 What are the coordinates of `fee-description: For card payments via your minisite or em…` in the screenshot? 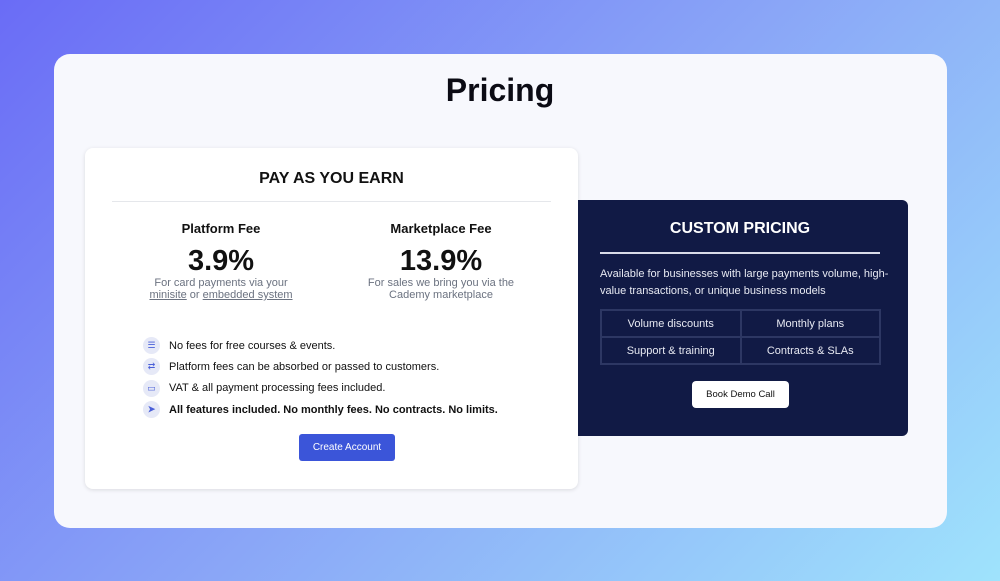 It's located at (221, 289).